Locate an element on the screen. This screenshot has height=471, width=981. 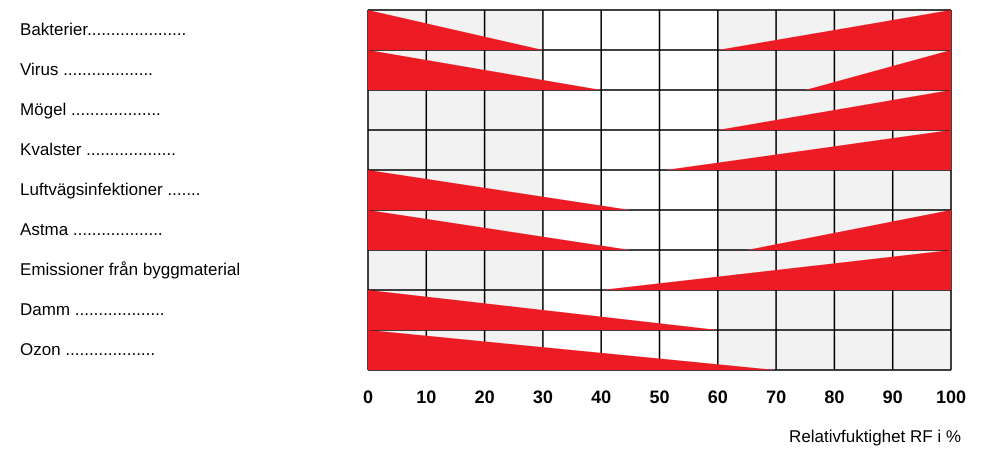
x-tick-label: 0 is located at coordinates (368, 396).